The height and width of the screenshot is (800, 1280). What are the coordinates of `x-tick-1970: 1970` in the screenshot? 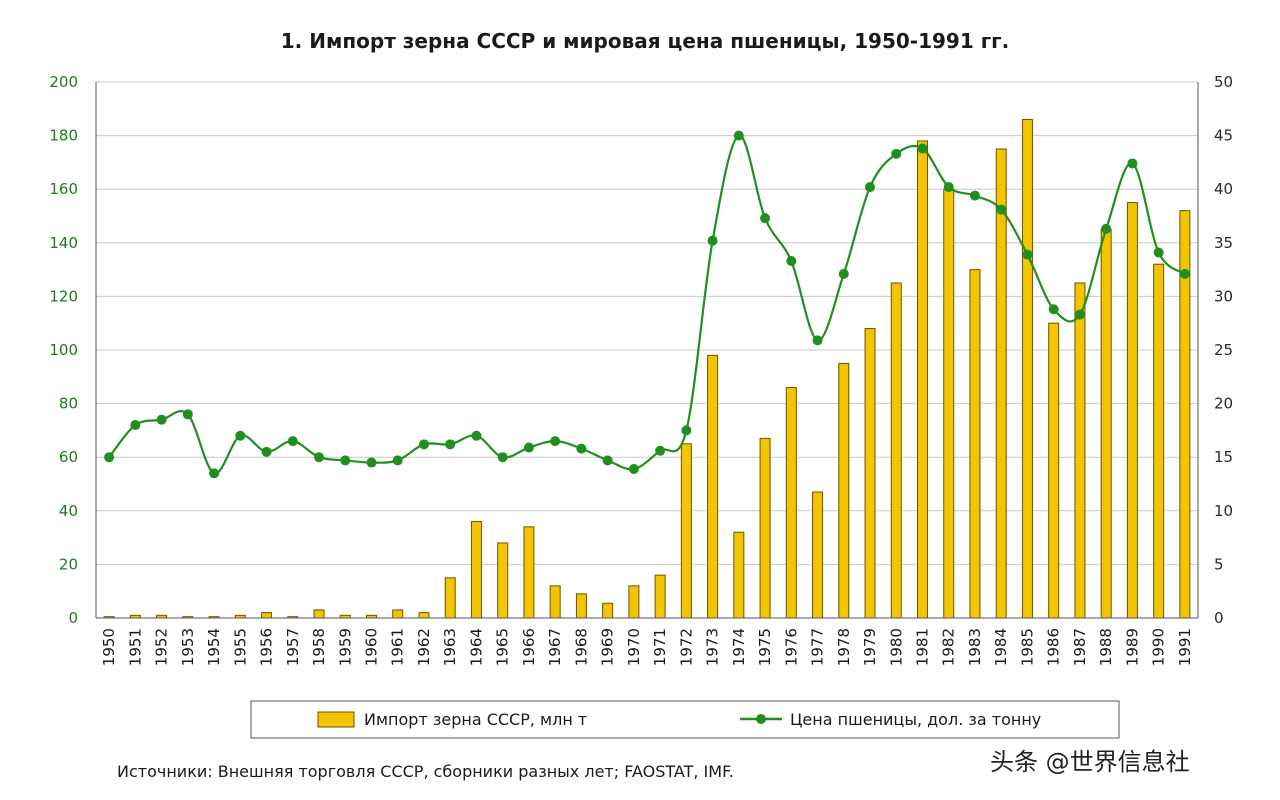 It's located at (634, 647).